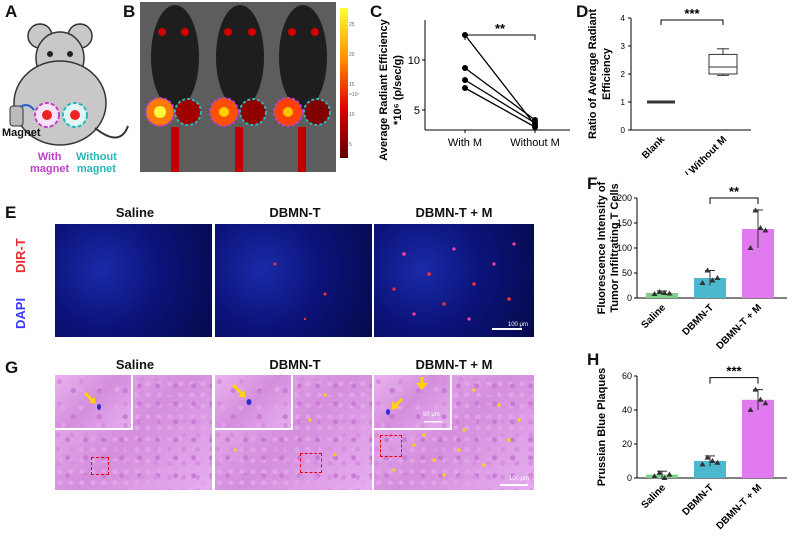  Describe the element at coordinates (627, 273) in the screenshot. I see `f-y-tick-label: 50` at that location.